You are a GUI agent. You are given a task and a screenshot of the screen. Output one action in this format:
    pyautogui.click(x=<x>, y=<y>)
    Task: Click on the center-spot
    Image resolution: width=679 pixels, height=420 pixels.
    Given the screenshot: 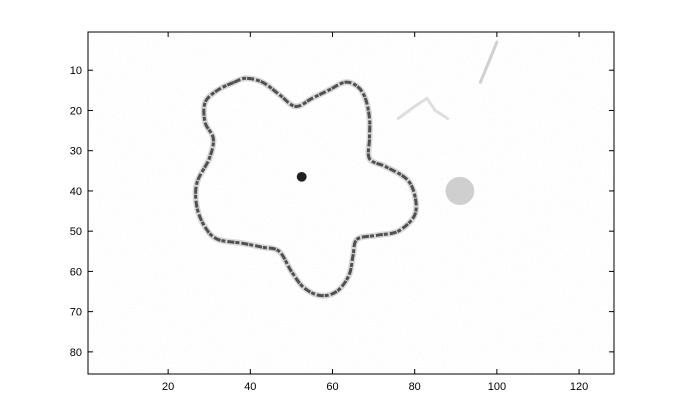 What is the action you would take?
    pyautogui.click(x=301, y=177)
    